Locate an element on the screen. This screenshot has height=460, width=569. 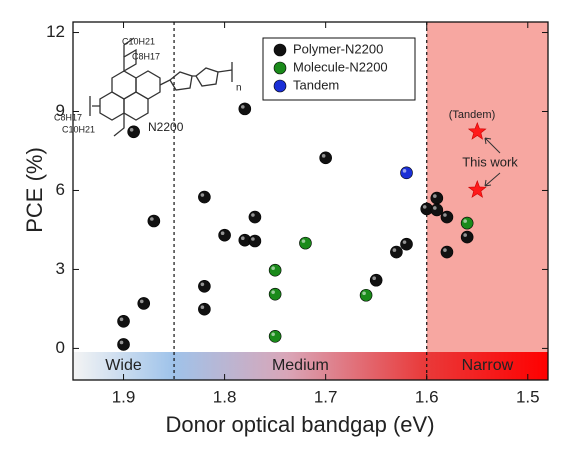
annotation-arrow is located at coordinates (492, 162).